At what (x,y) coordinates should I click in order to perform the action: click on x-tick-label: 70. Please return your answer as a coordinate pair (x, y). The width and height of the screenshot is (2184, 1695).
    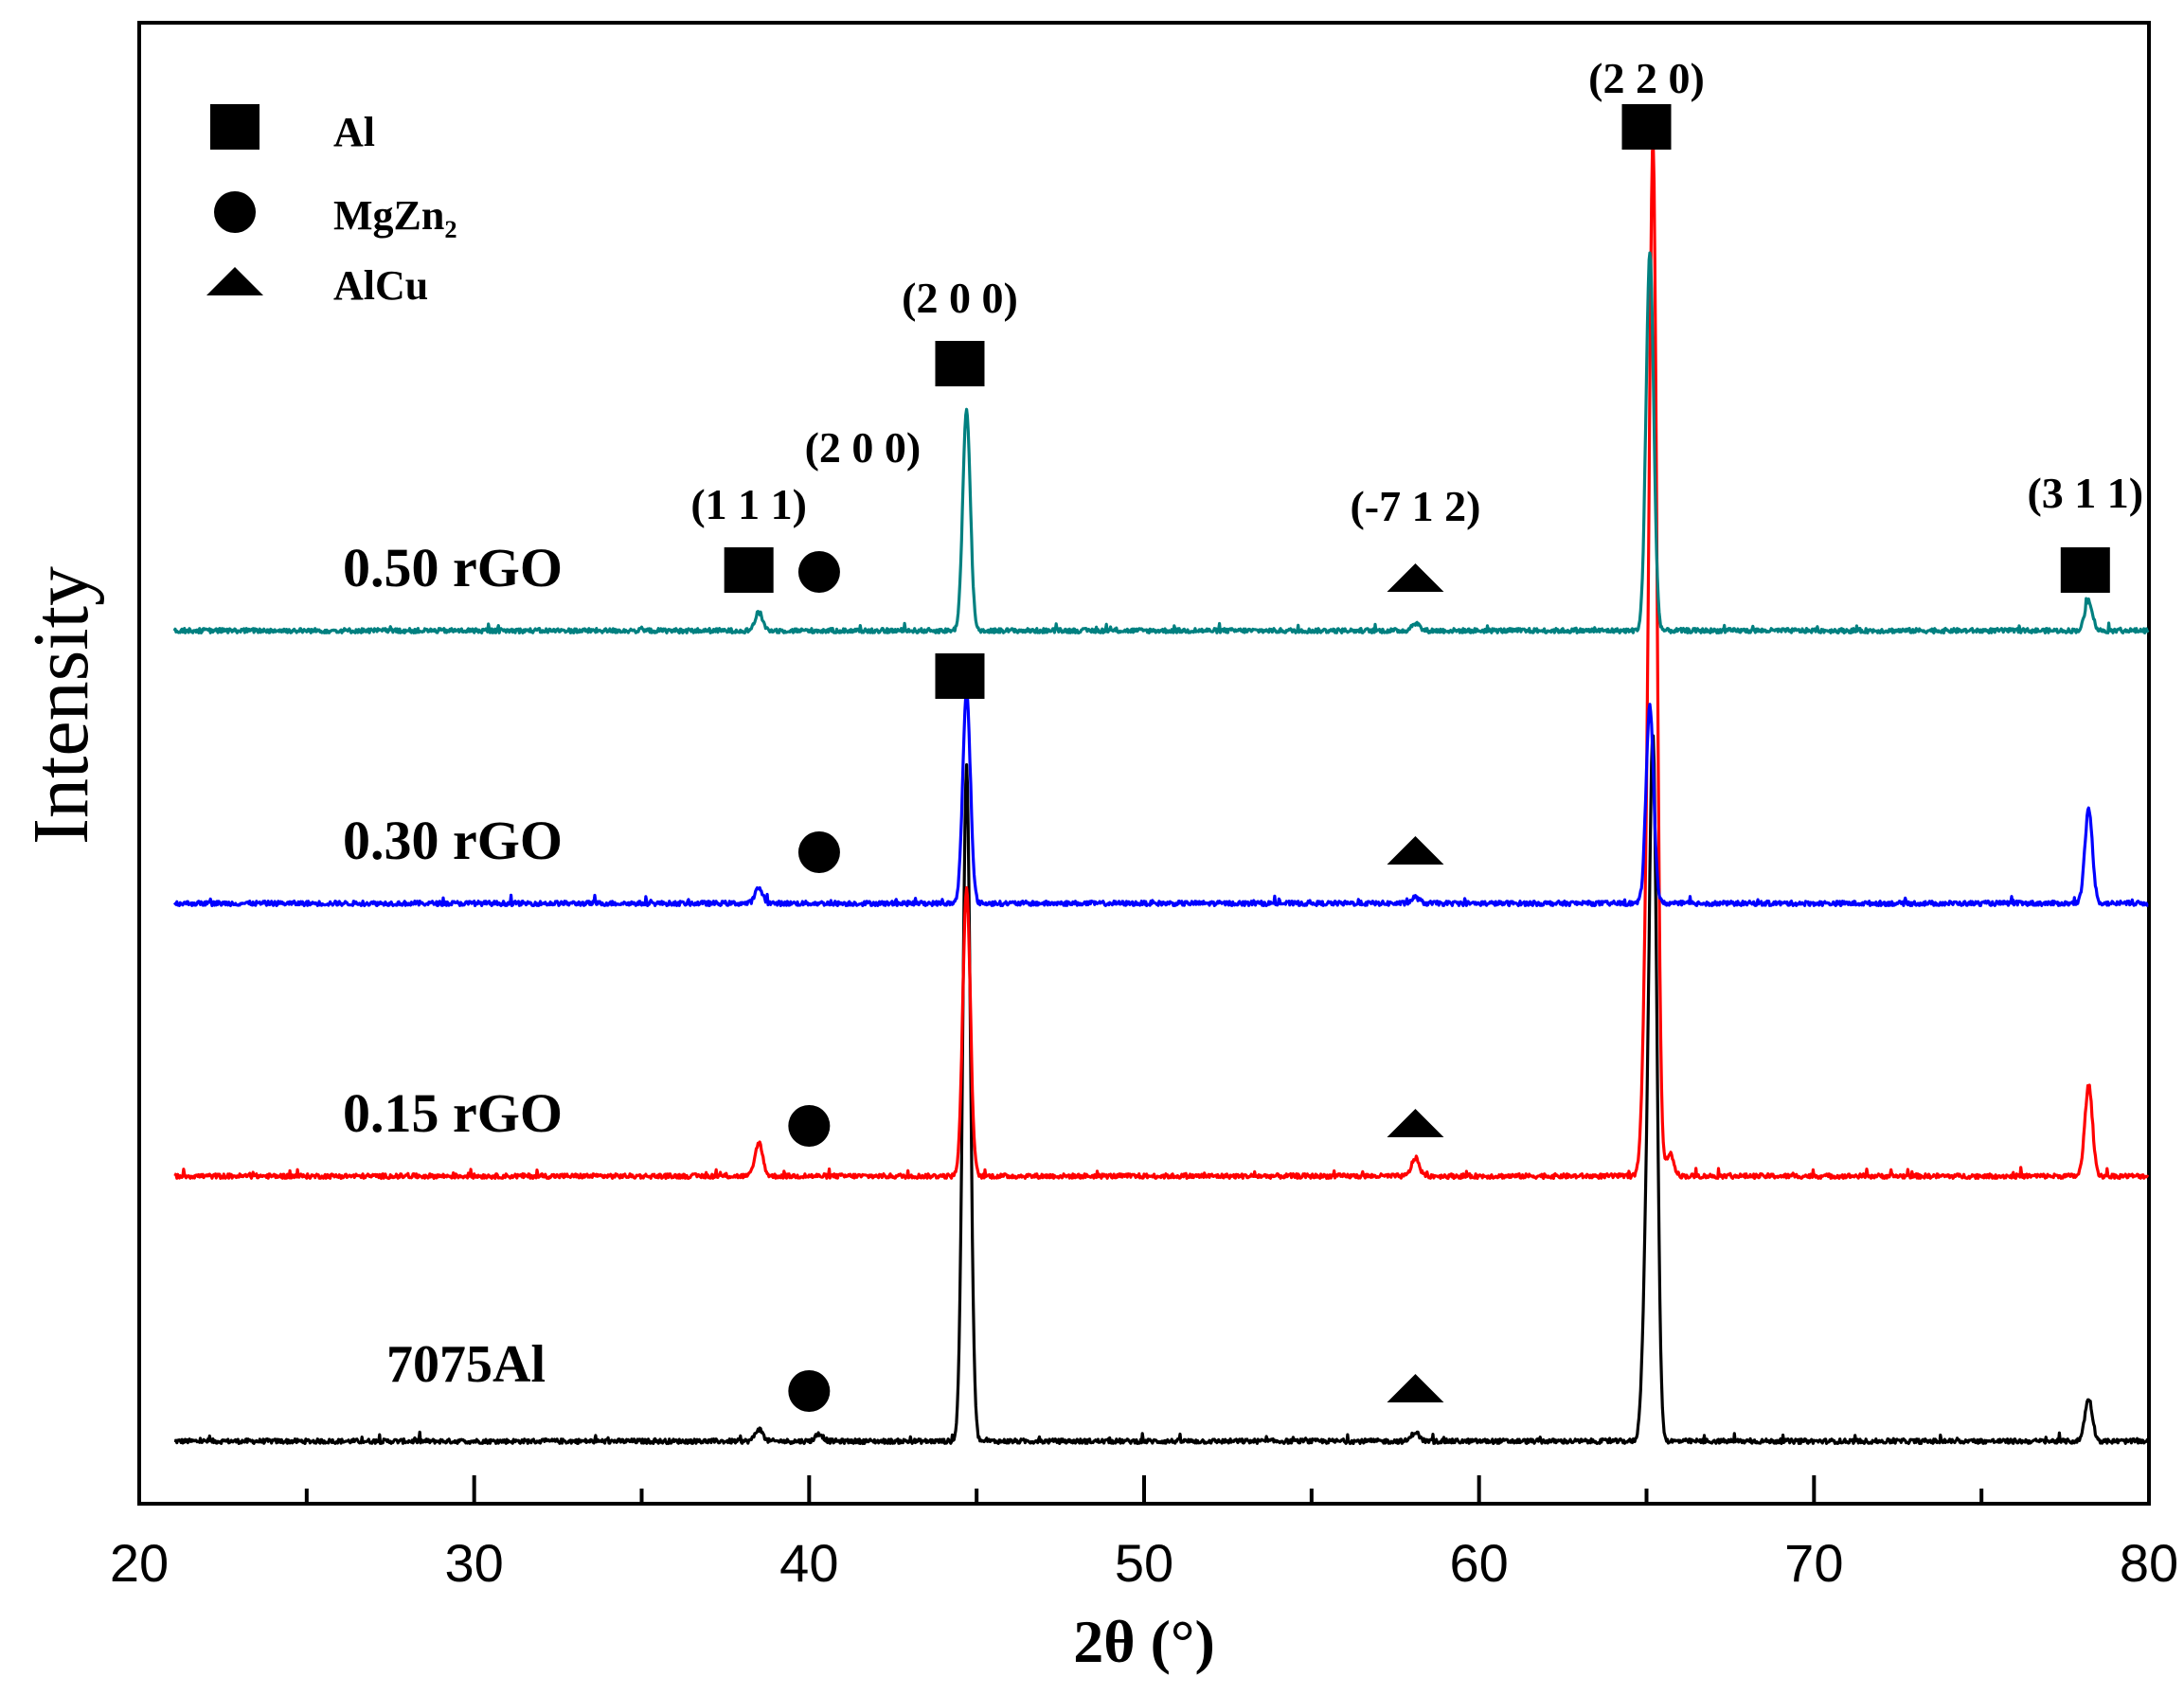
    Looking at the image, I should click on (1814, 1563).